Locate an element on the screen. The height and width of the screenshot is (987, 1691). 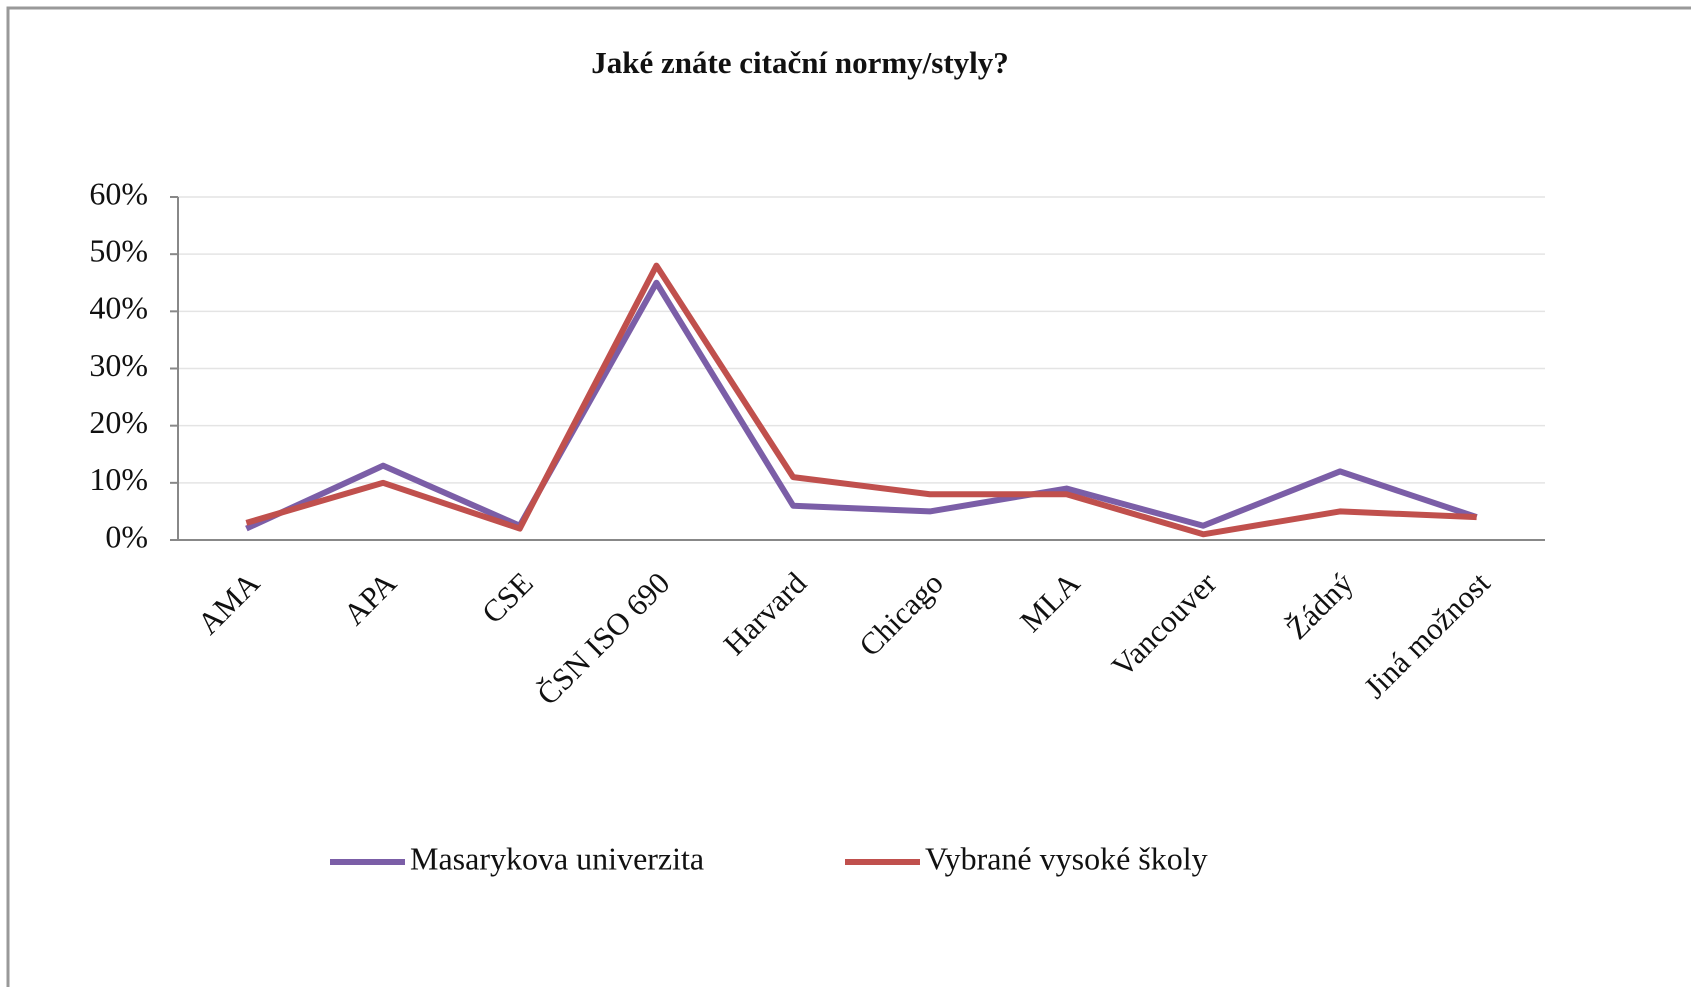
y-tick-label: 60% is located at coordinates (118, 193).